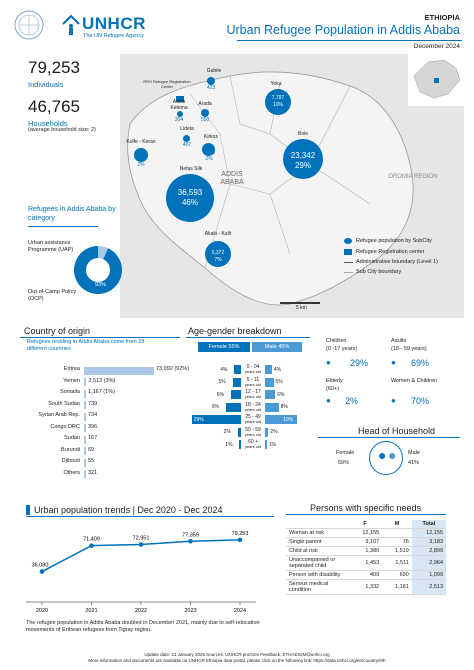  I want to click on adults-sub: (18 - 59 years), so click(409, 349).